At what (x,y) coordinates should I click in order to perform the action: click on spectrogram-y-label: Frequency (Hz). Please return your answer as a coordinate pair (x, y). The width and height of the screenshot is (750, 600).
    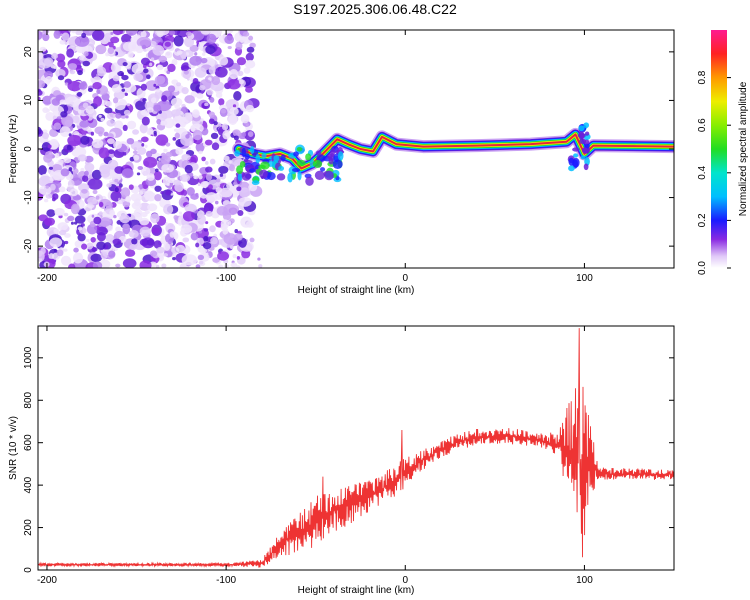
    Looking at the image, I should click on (13, 149).